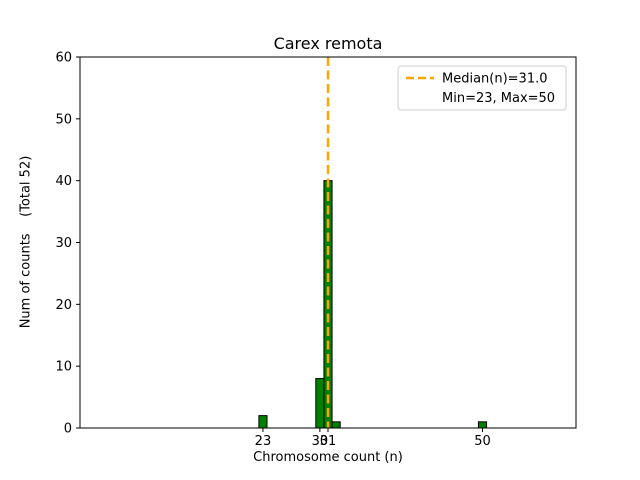 This screenshot has height=480, width=640. Describe the element at coordinates (328, 43) in the screenshot. I see `chart-title: Carex remota` at that location.